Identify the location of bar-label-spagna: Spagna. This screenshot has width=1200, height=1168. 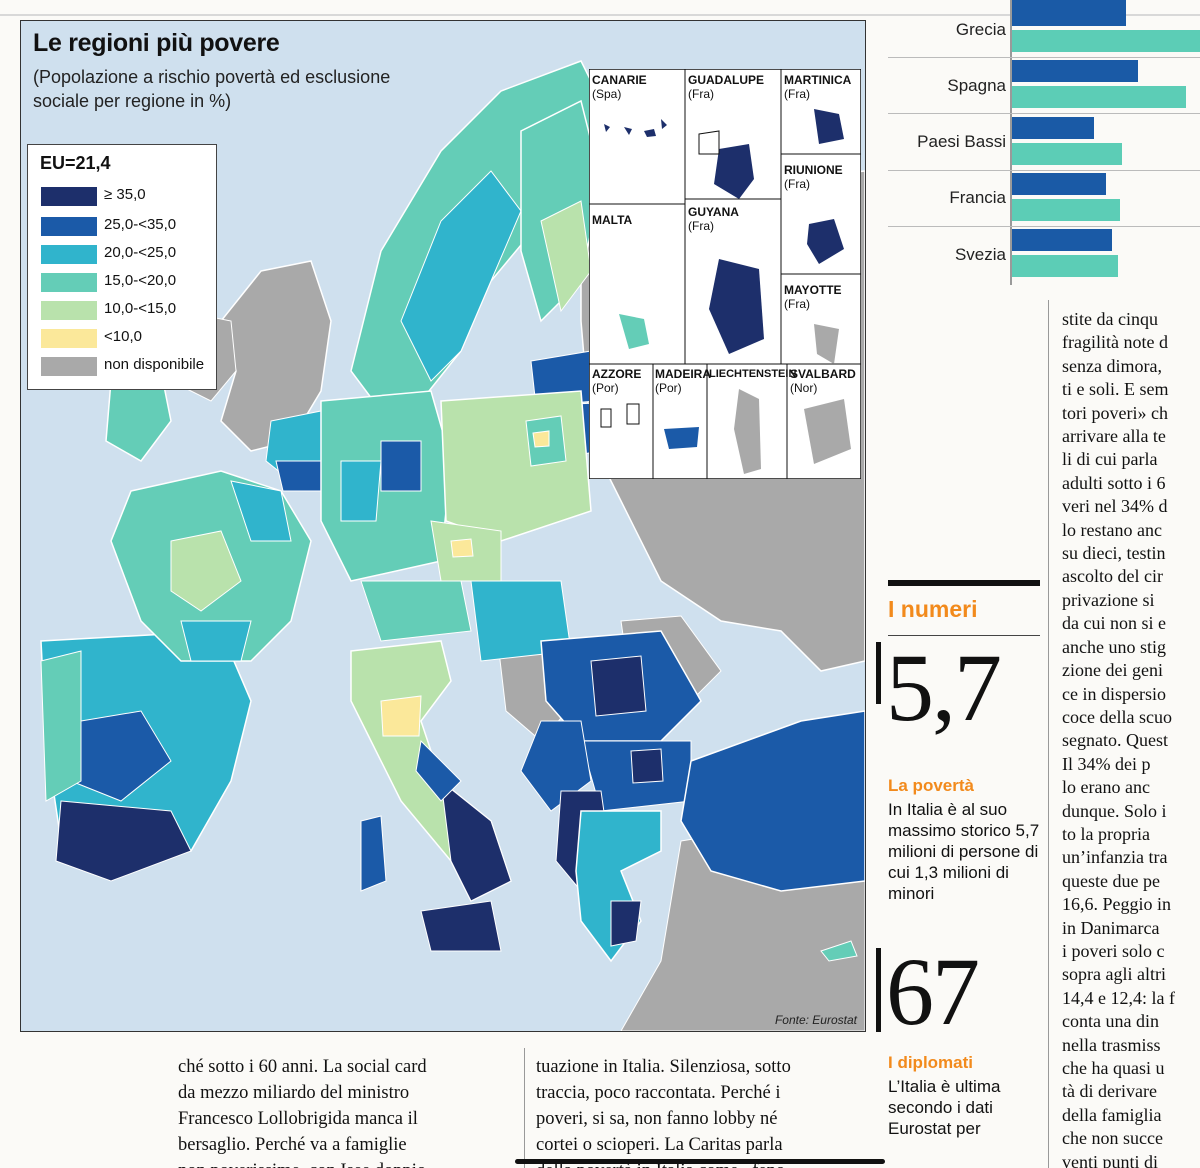
(976, 85).